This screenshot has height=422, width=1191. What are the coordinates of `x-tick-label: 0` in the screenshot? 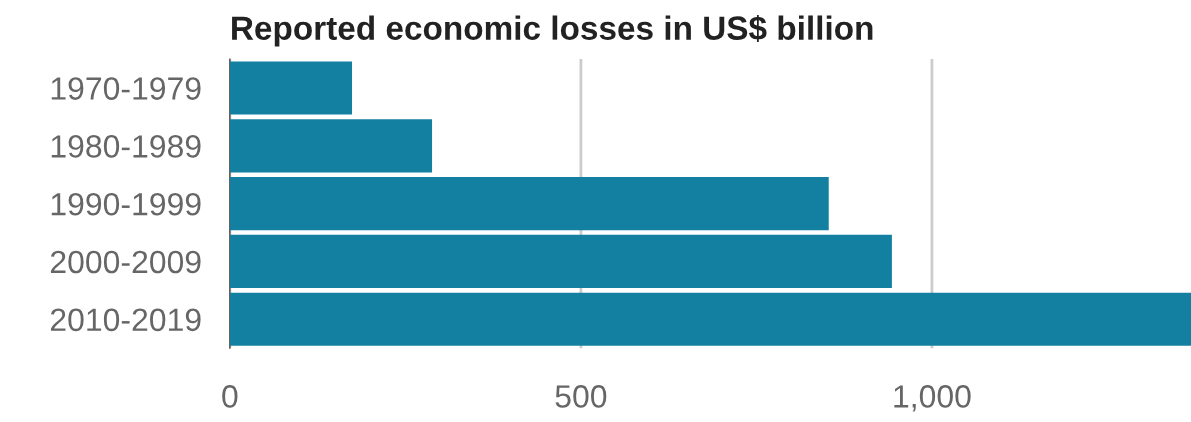 It's located at (230, 396).